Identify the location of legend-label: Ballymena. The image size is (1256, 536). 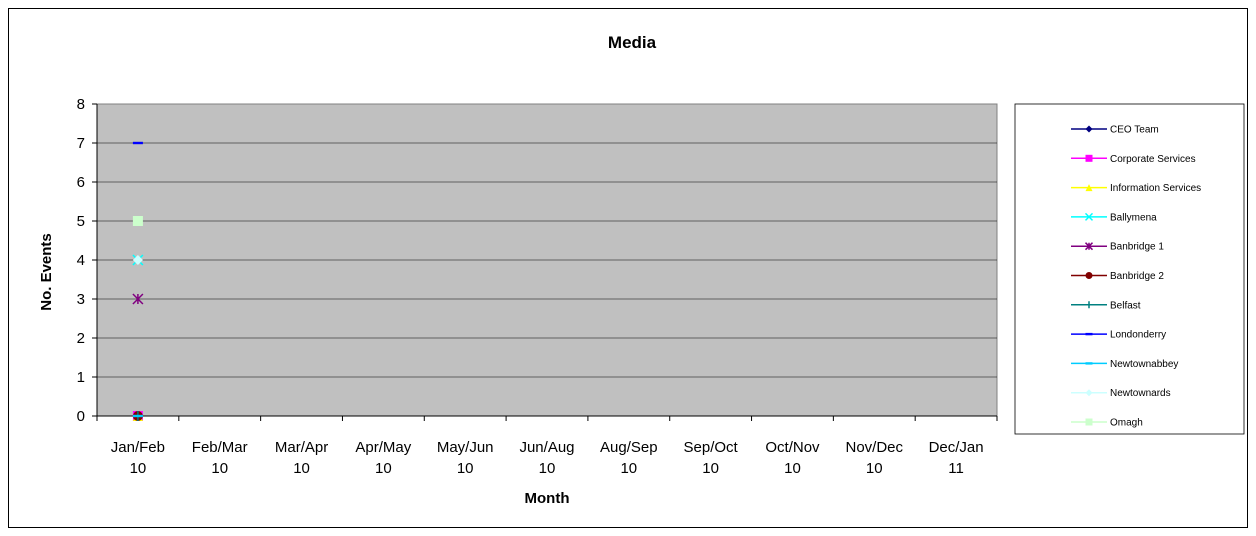
(1133, 217).